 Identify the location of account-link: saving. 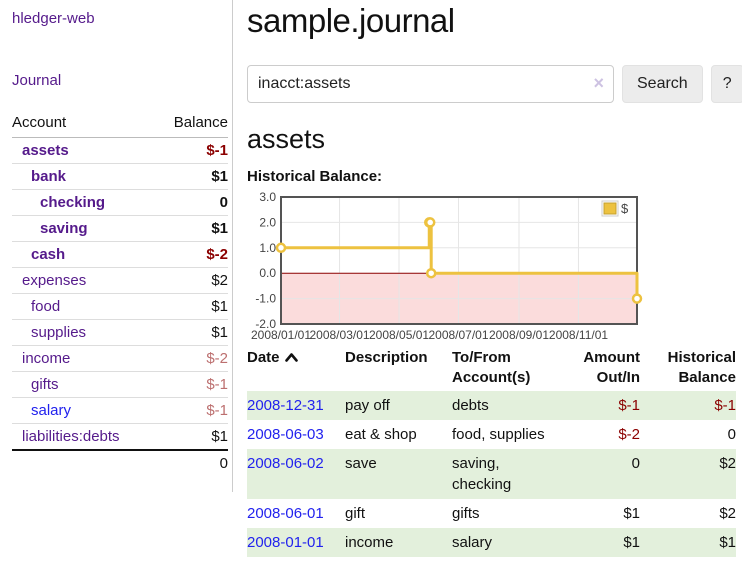
(64, 228).